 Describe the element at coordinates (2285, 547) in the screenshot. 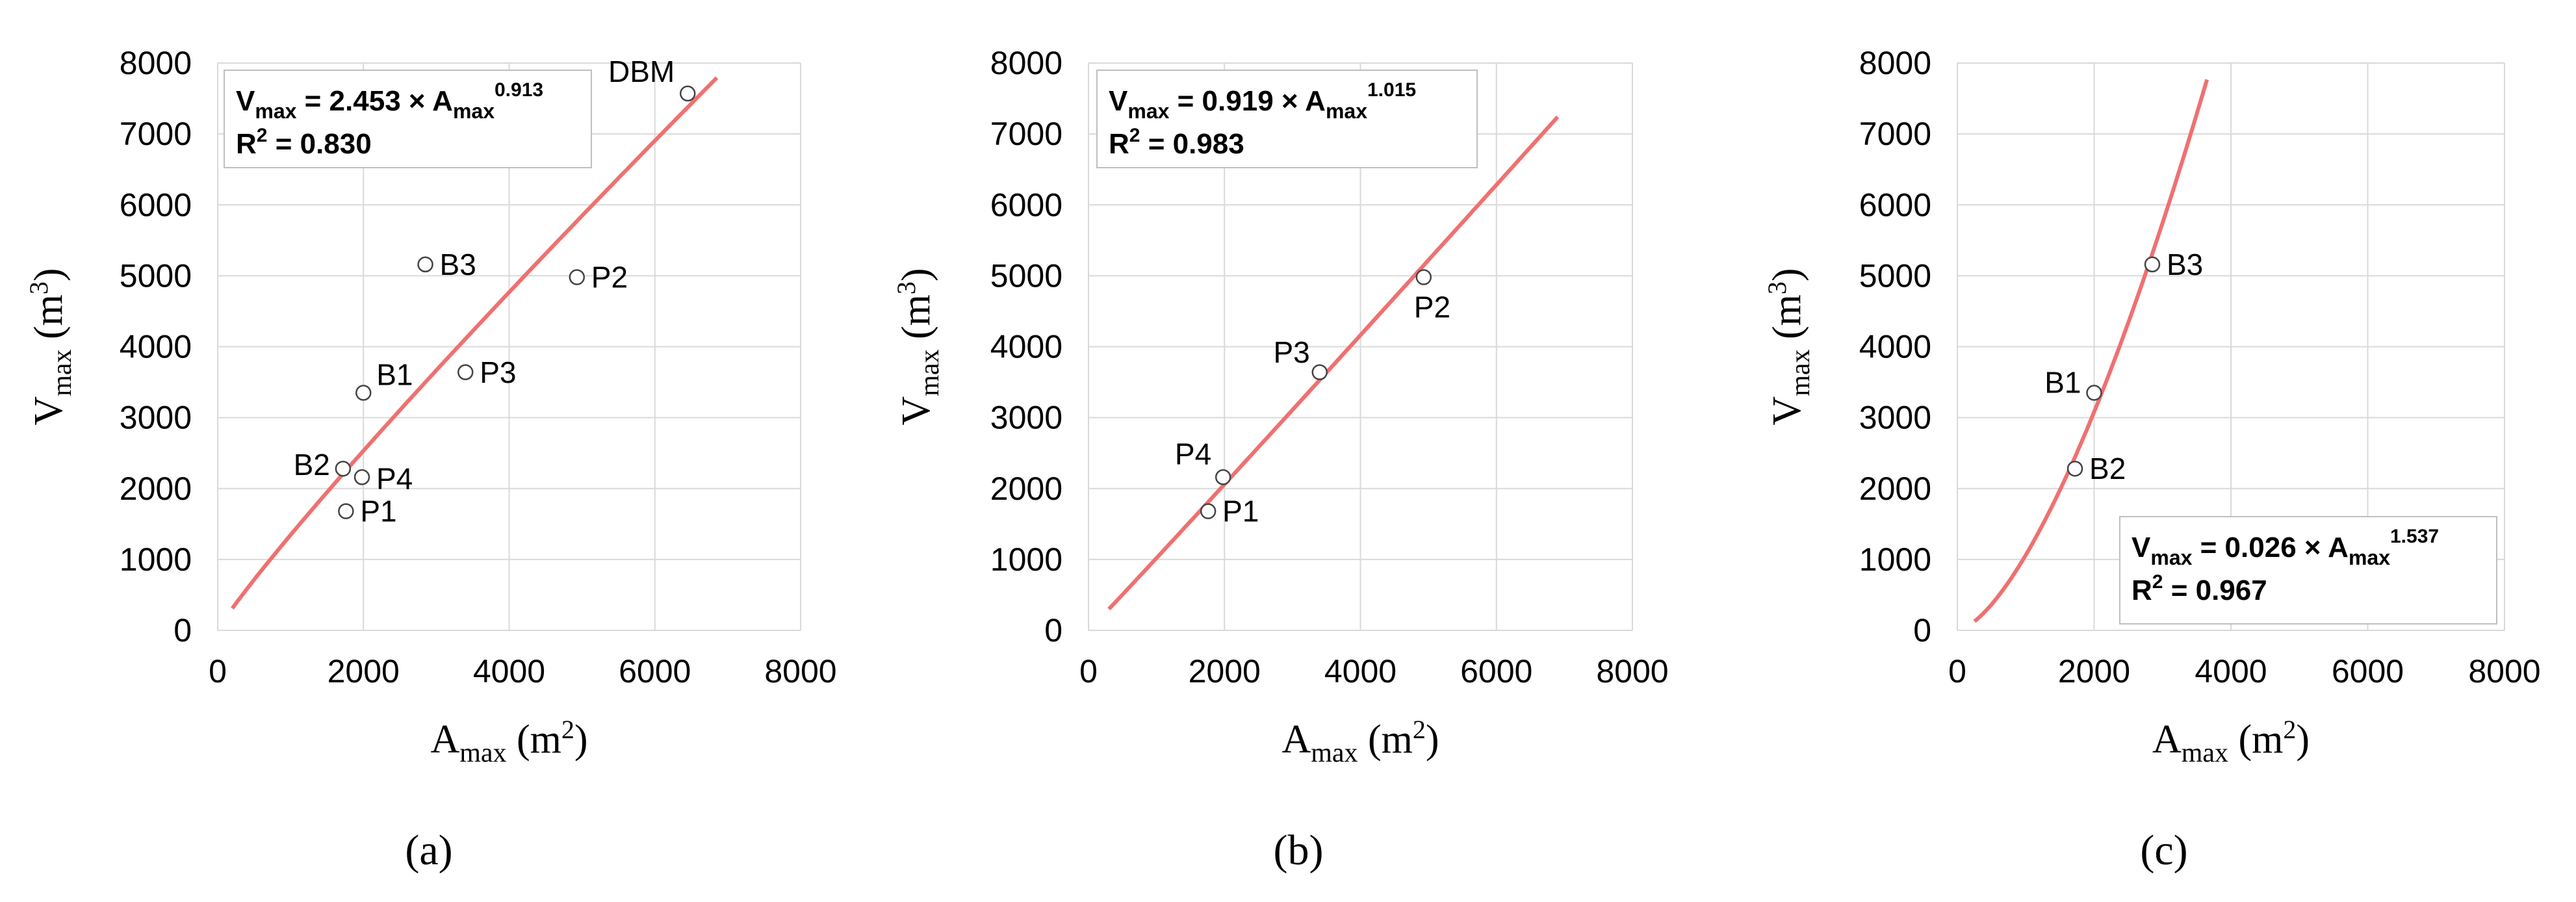

I see `fit-equation: Vmax = 0.026 × Amax1.537` at that location.